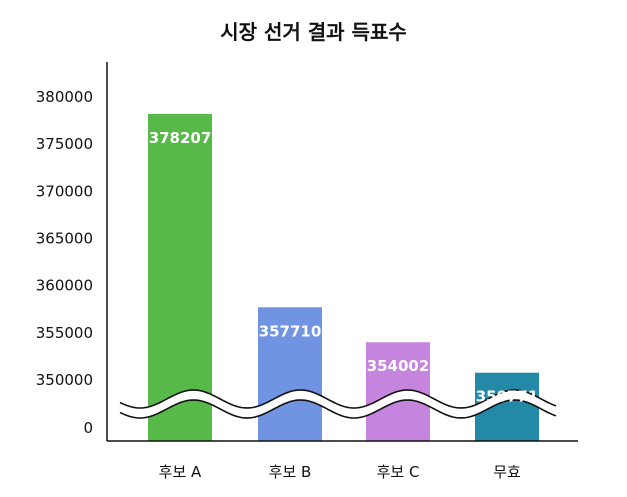 Image resolution: width=627 pixels, height=497 pixels. I want to click on data-label: 357710, so click(290, 331).